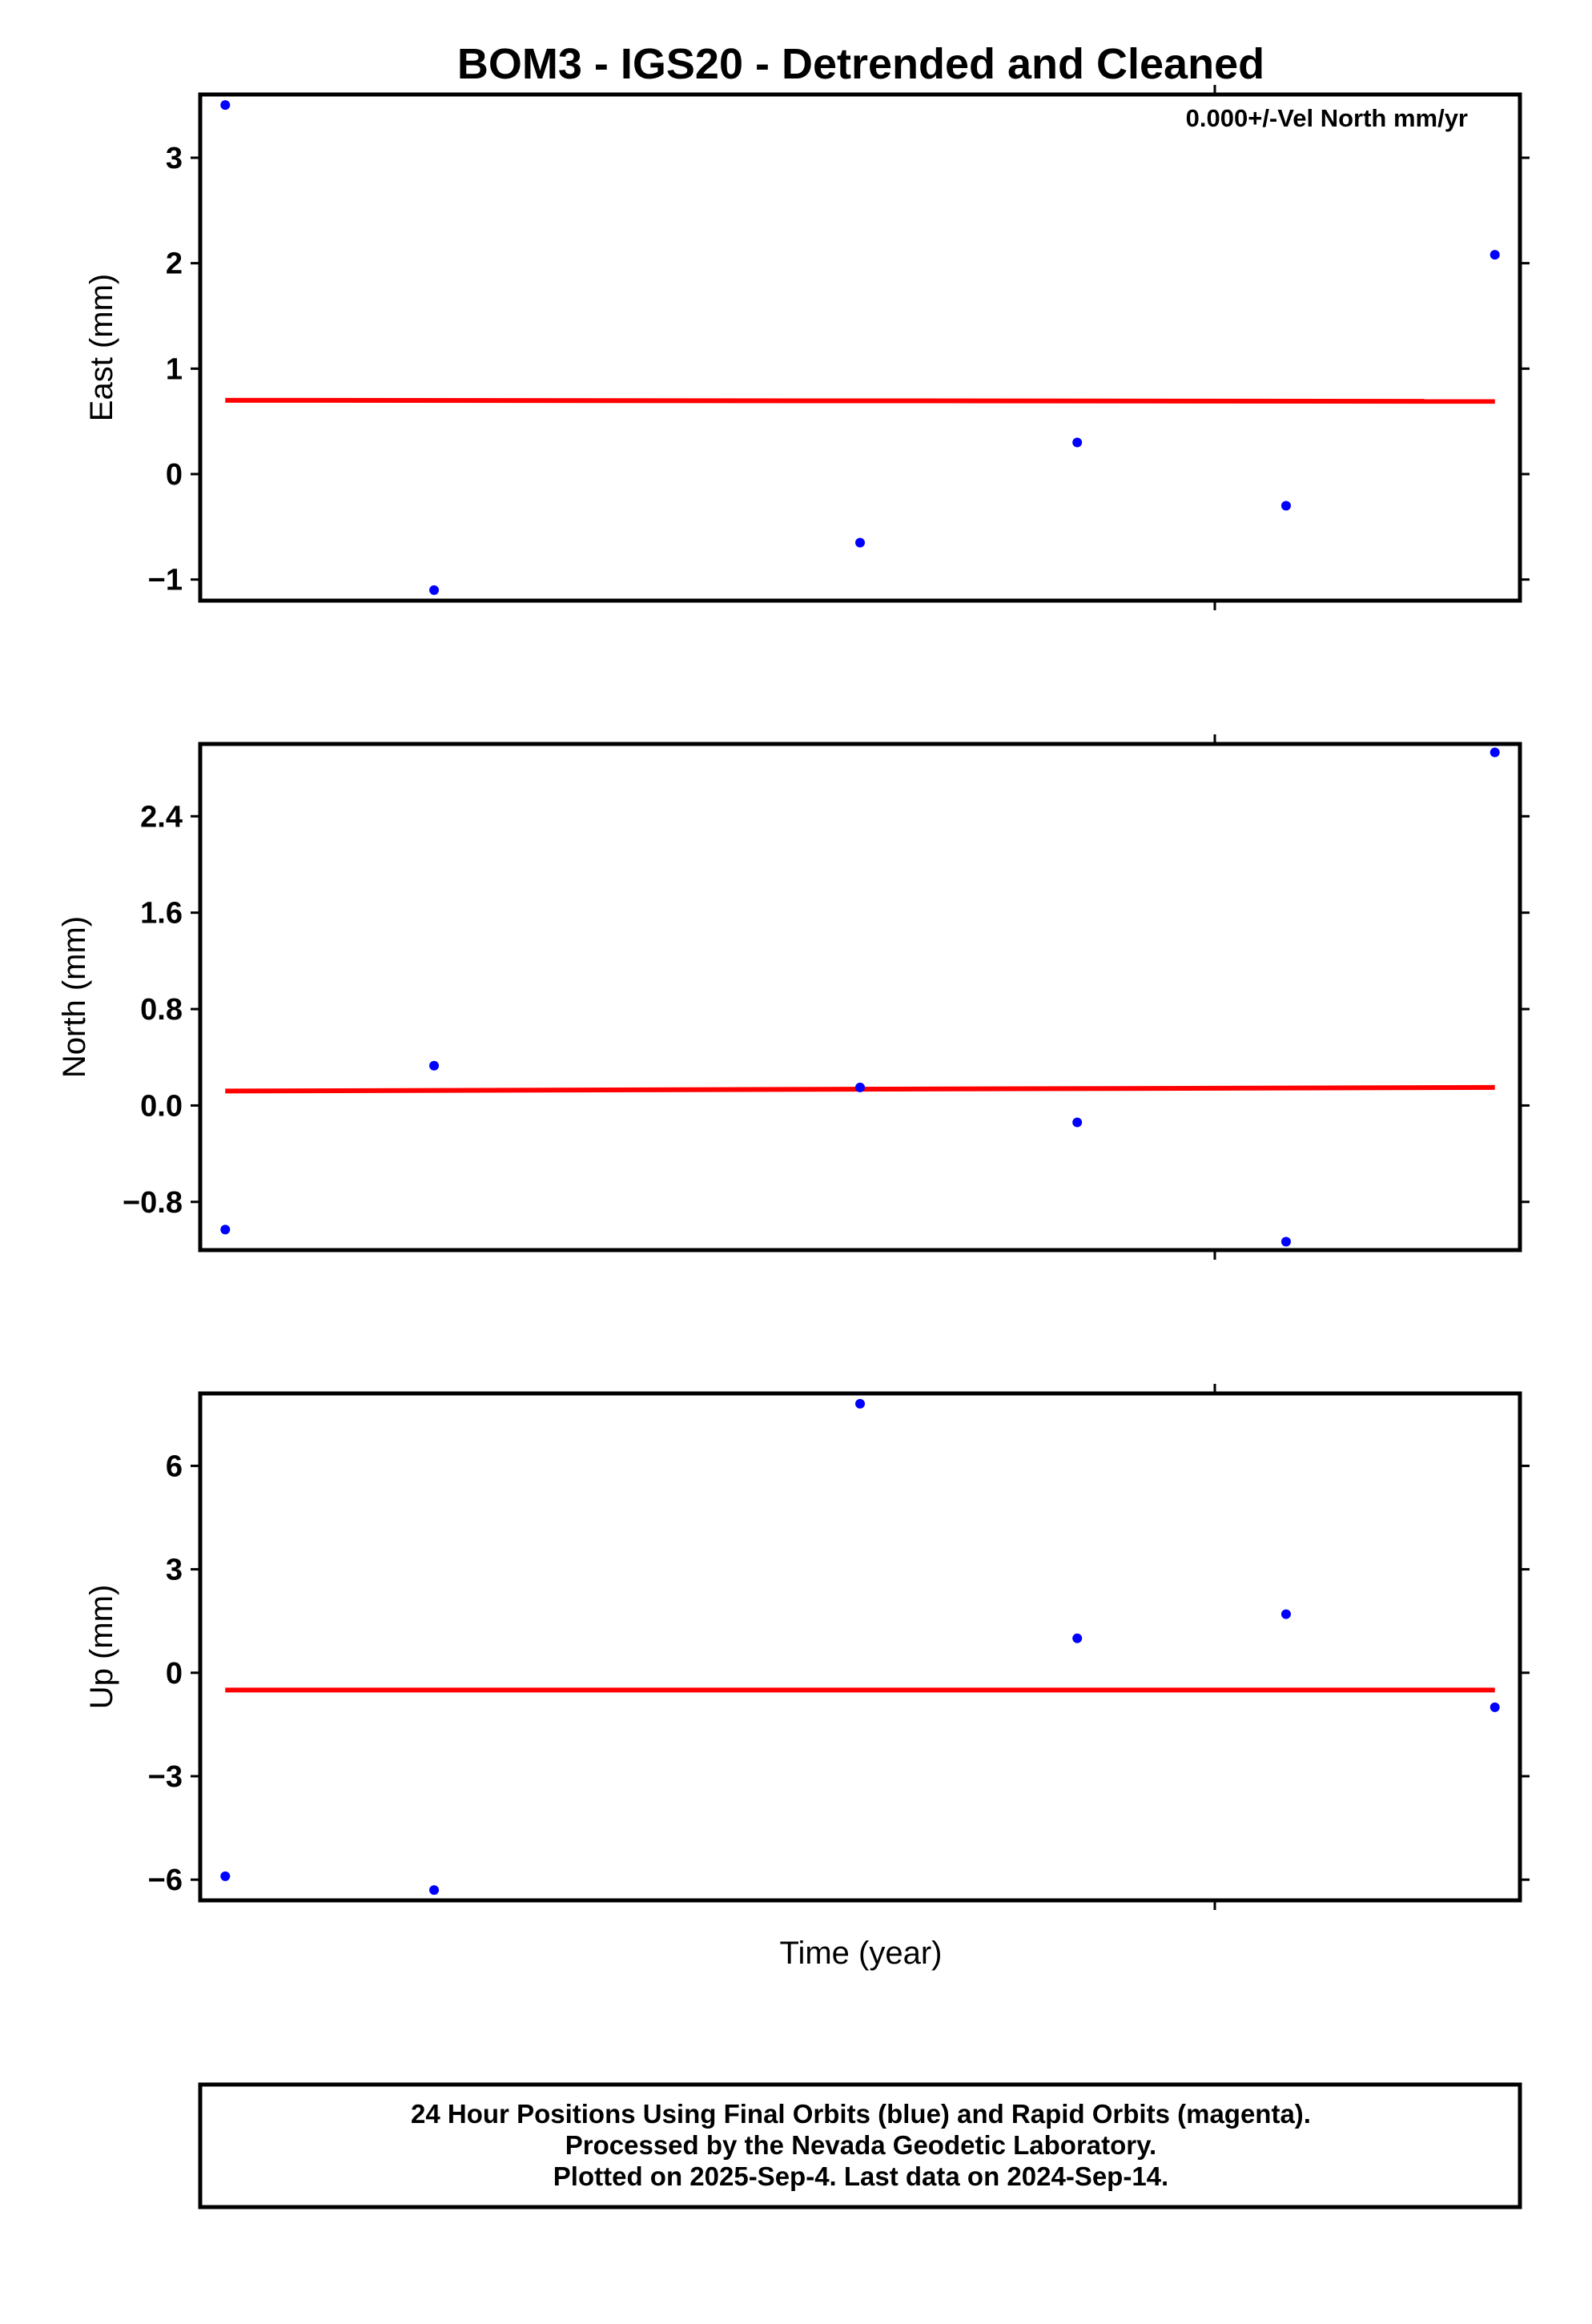 Image resolution: width=1592 pixels, height=2324 pixels. Describe the element at coordinates (175, 158) in the screenshot. I see `east-ytick-label: 3` at that location.